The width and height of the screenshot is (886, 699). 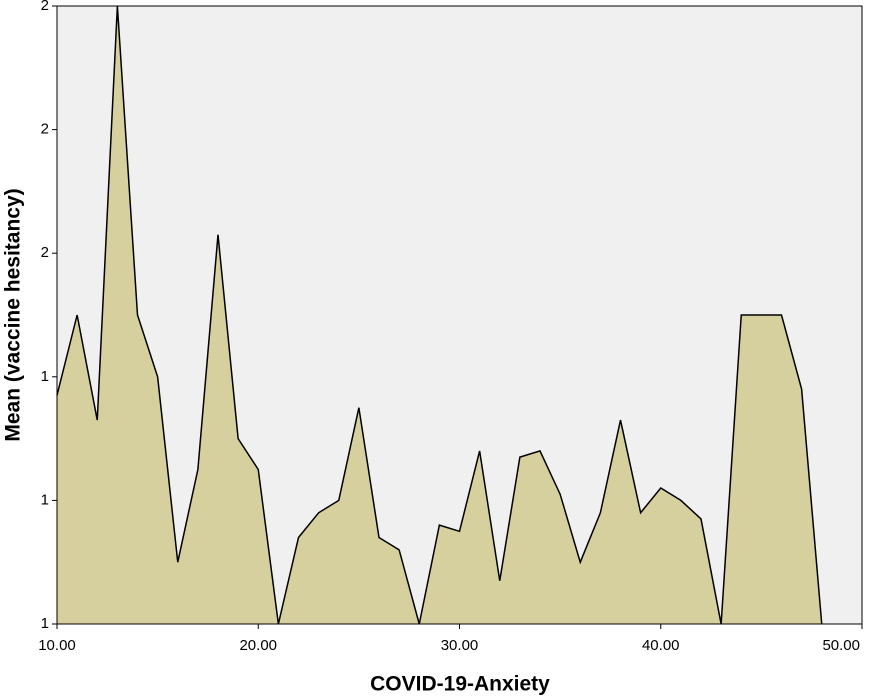 I want to click on x-tick-label: 10.00, so click(x=57, y=645).